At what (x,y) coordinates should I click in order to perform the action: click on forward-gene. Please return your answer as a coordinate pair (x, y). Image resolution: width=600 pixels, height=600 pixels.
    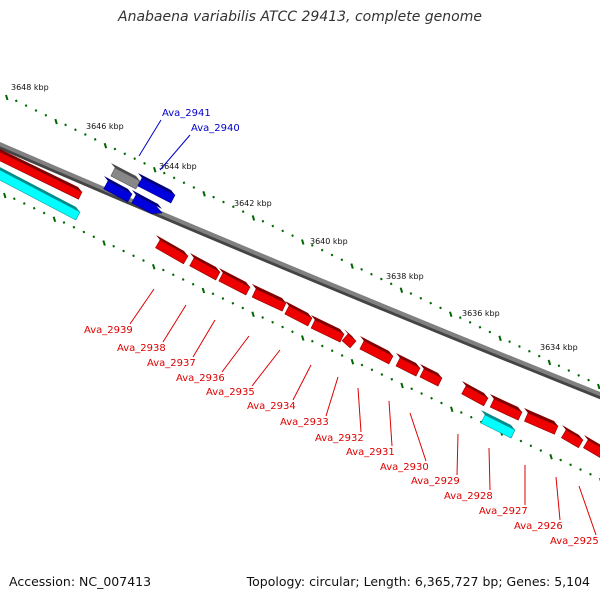
    Looking at the image, I should click on (118, 189).